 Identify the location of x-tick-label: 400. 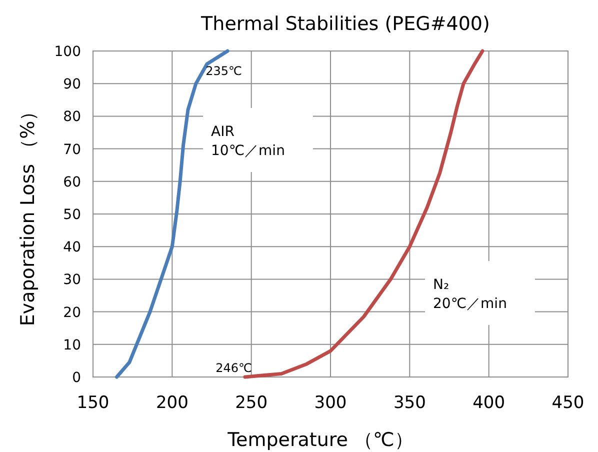
(489, 403).